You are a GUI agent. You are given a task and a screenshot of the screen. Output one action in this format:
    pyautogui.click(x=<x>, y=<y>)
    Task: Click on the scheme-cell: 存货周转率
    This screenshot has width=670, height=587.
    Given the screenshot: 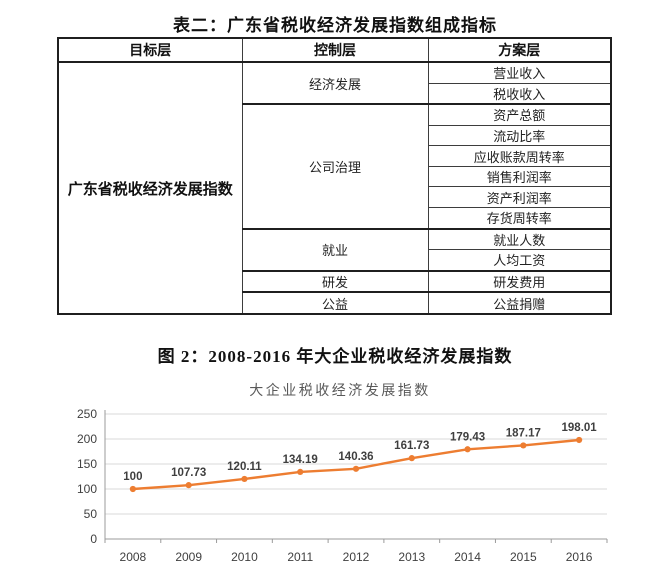 What is the action you would take?
    pyautogui.click(x=519, y=218)
    